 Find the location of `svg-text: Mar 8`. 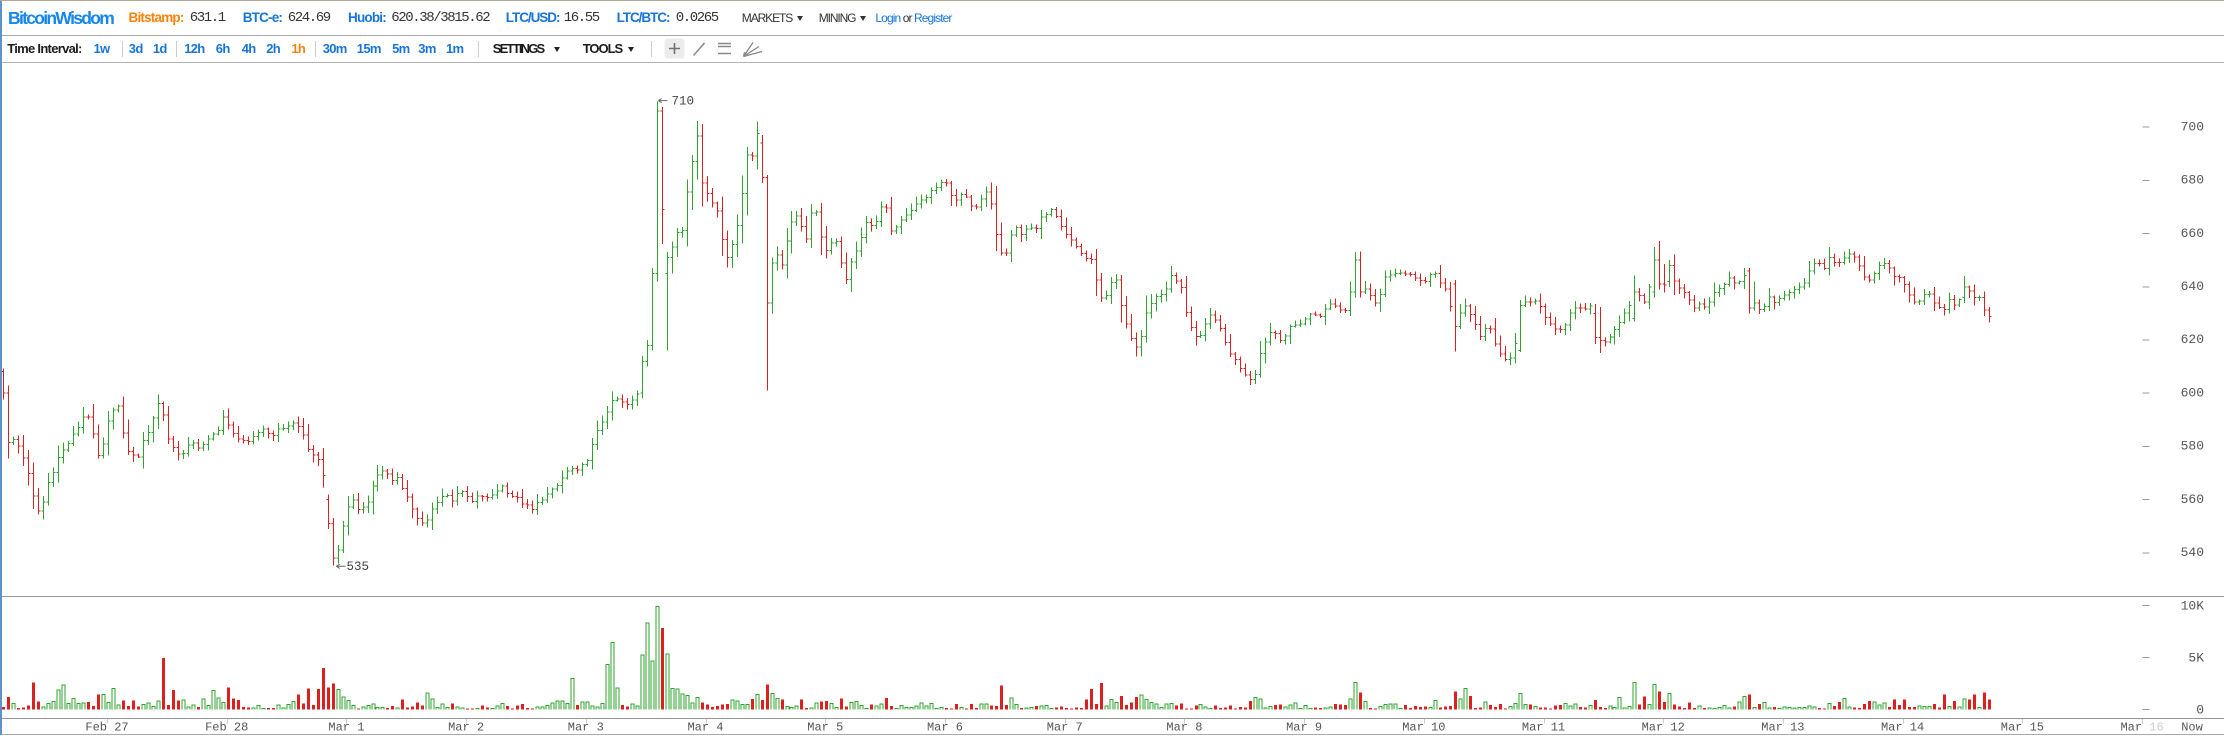

svg-text: Mar 8 is located at coordinates (1184, 728).